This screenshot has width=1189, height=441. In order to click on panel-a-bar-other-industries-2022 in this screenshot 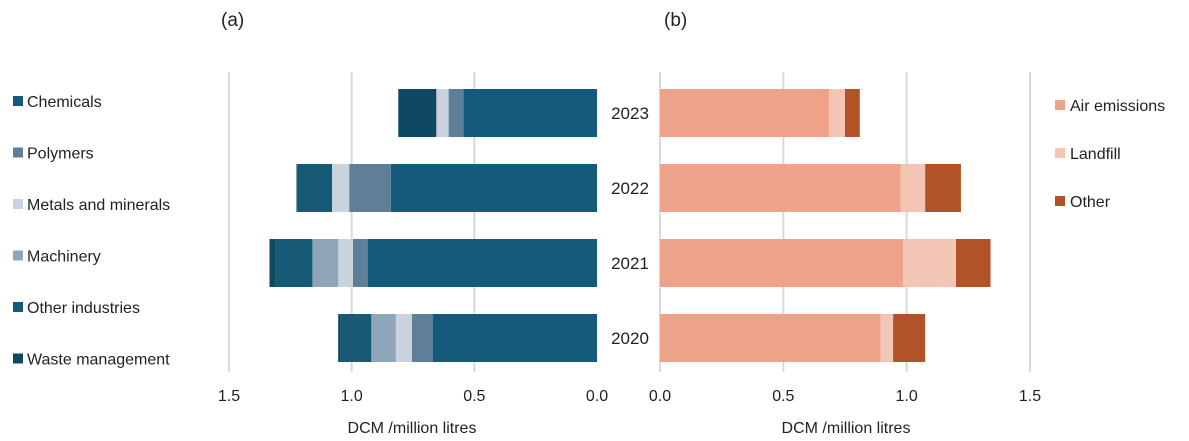, I will do `click(315, 188)`.